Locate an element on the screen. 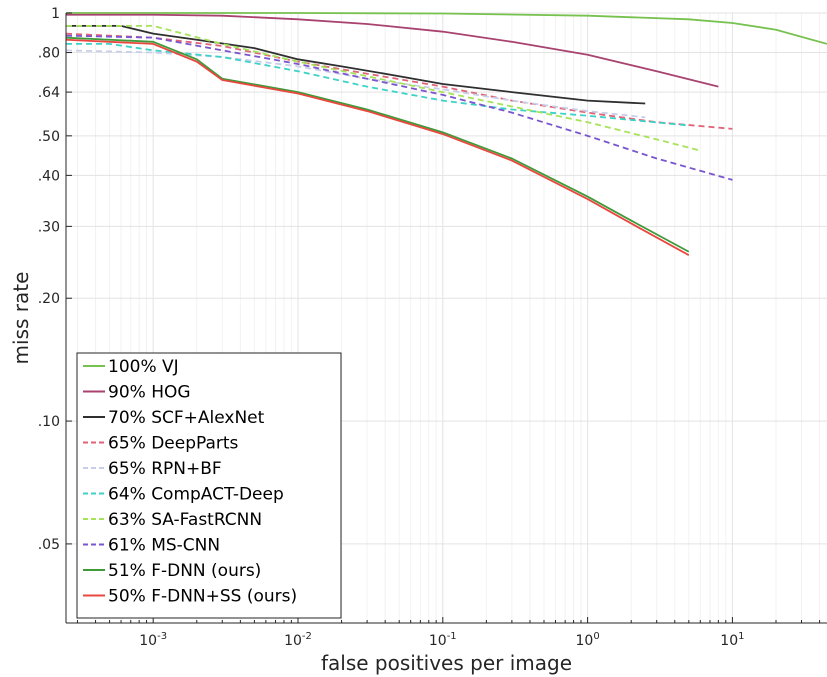  x-tick-label: 10¹ is located at coordinates (732, 640).